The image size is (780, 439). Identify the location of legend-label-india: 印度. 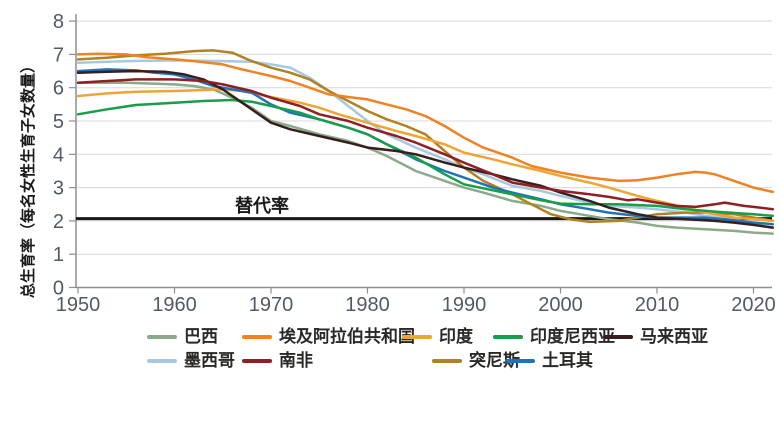
(456, 336).